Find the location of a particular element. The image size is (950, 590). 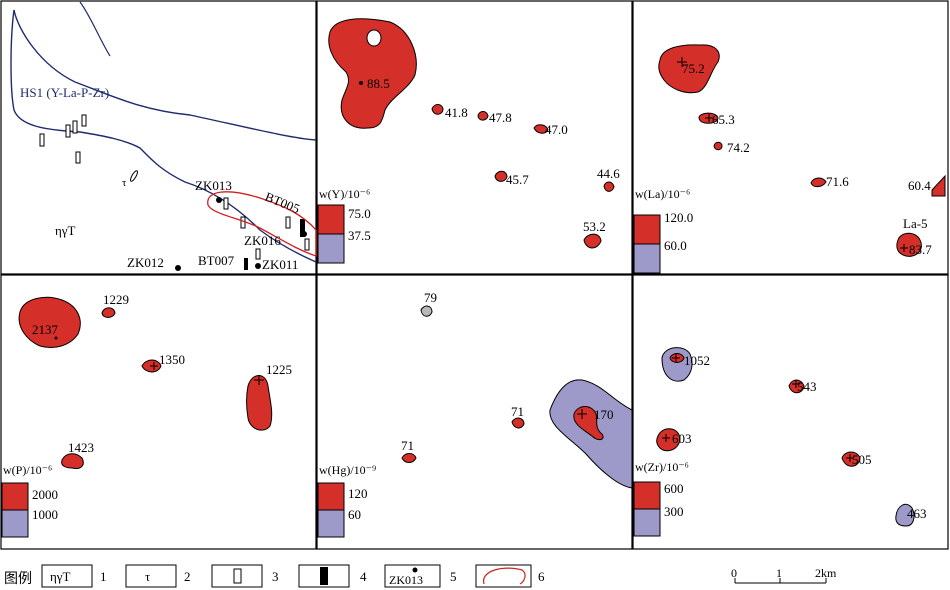

ore-boundary is located at coordinates (262, 224).